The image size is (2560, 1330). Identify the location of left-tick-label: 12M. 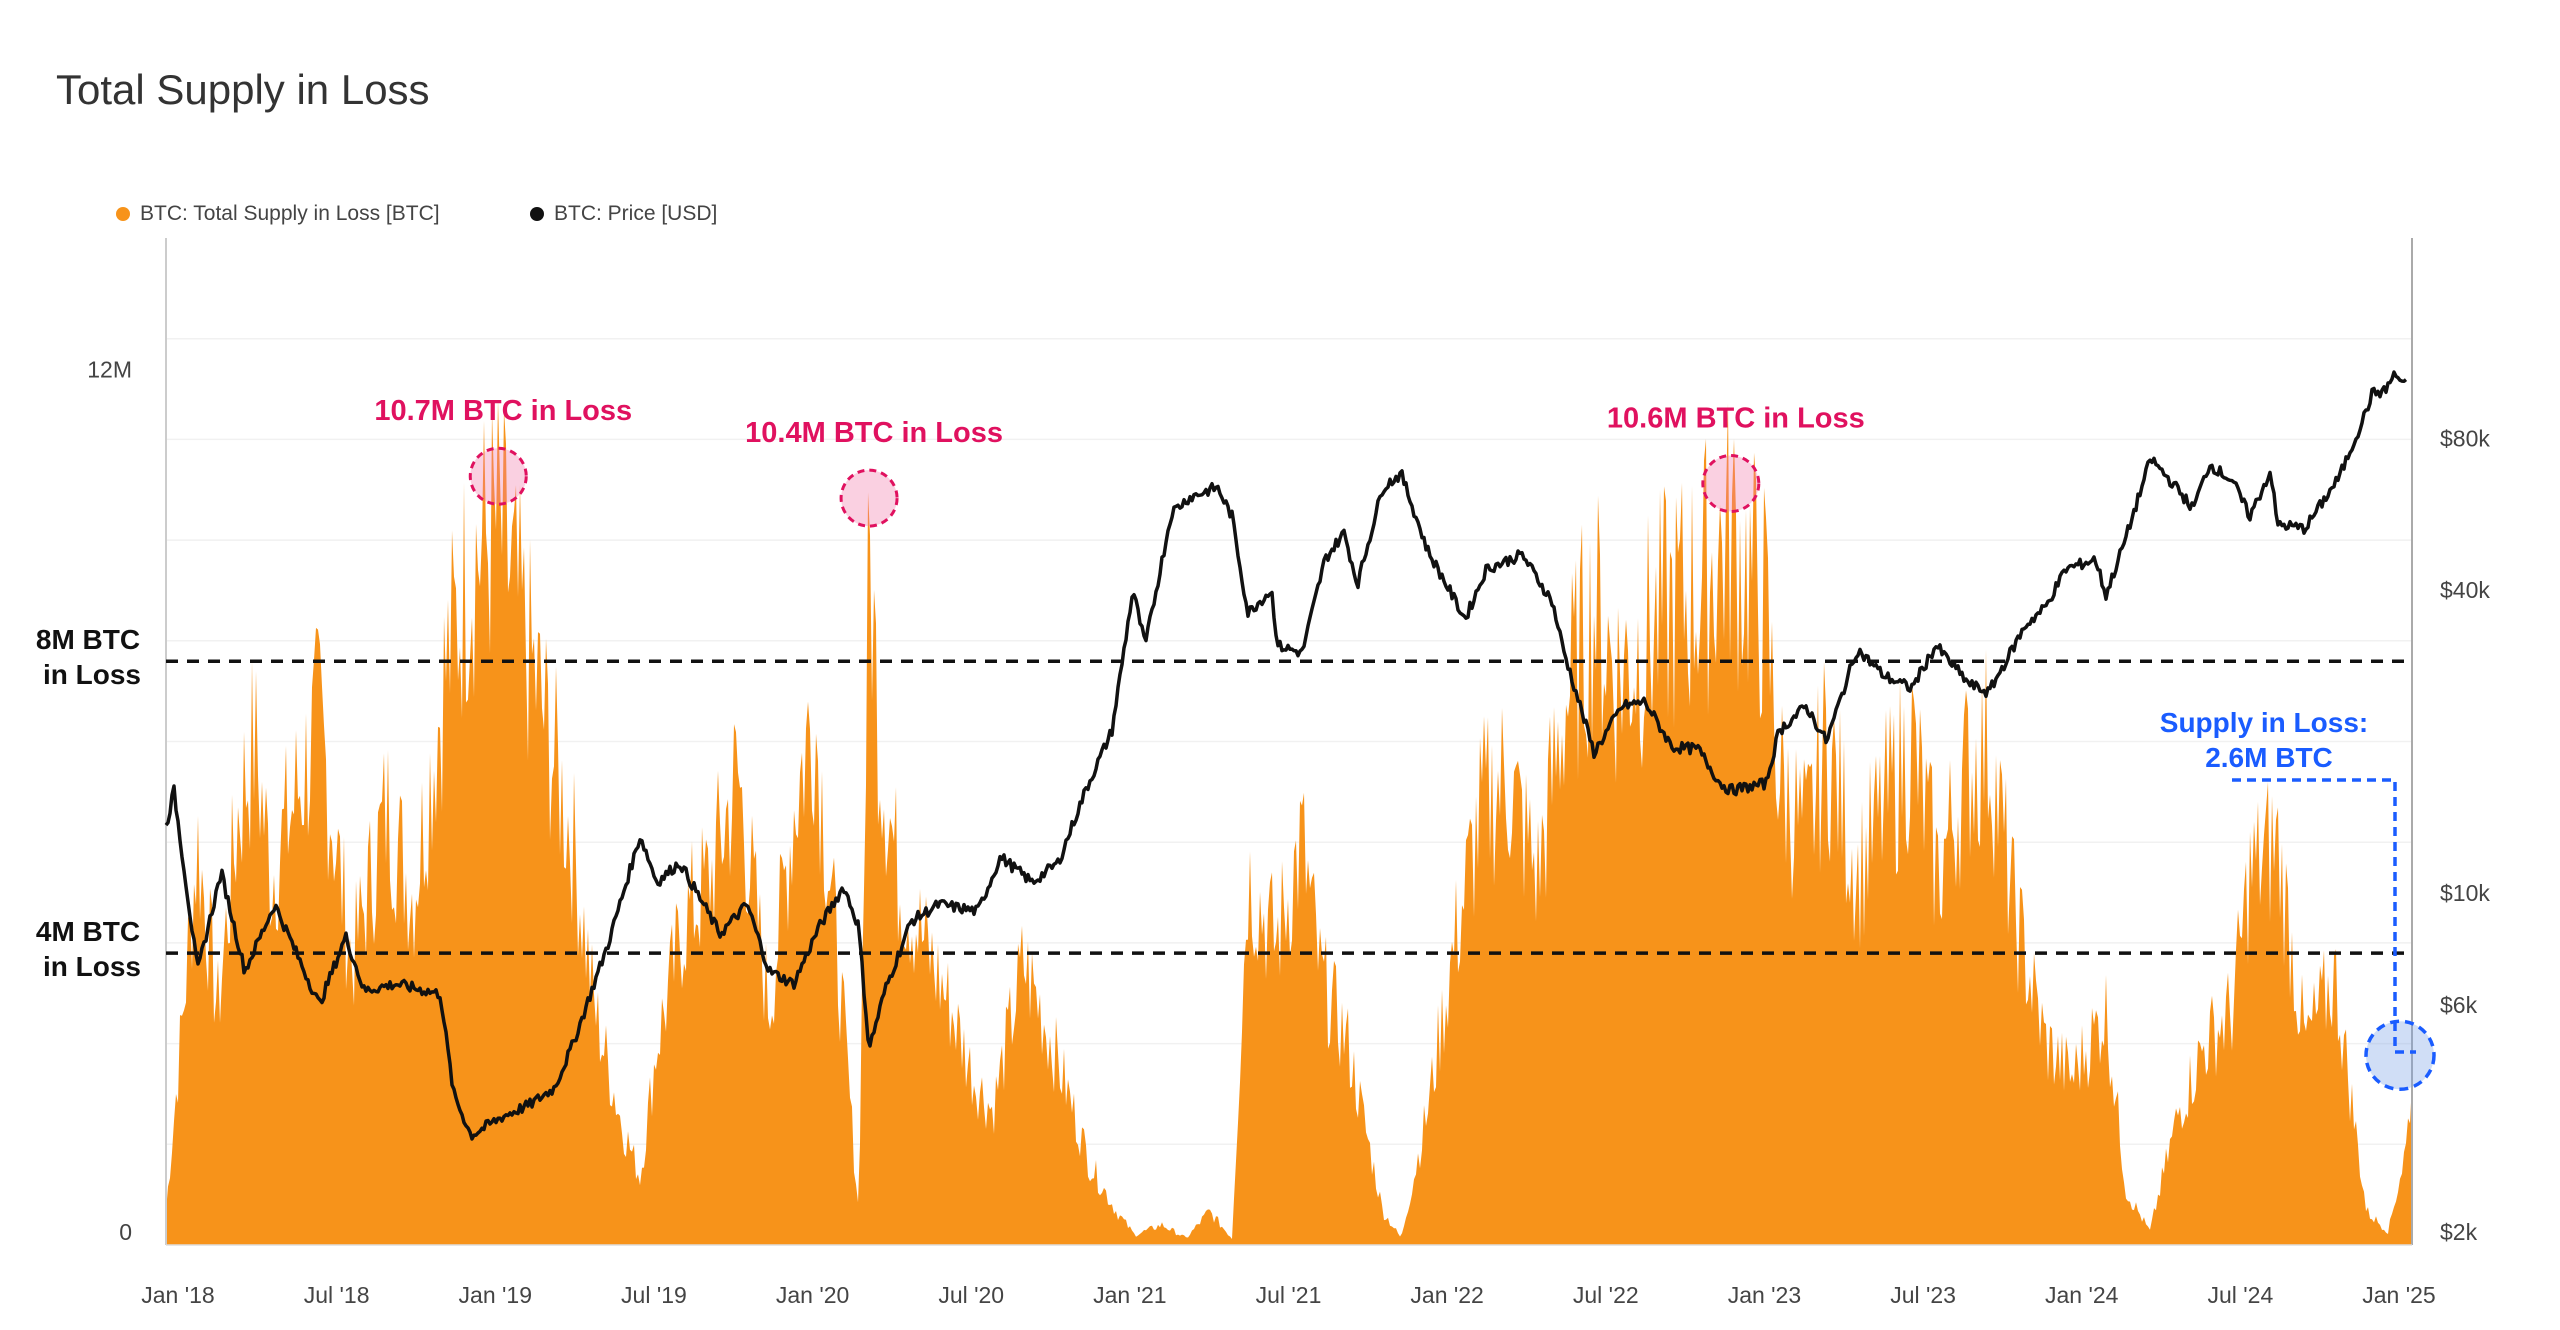
(109, 369).